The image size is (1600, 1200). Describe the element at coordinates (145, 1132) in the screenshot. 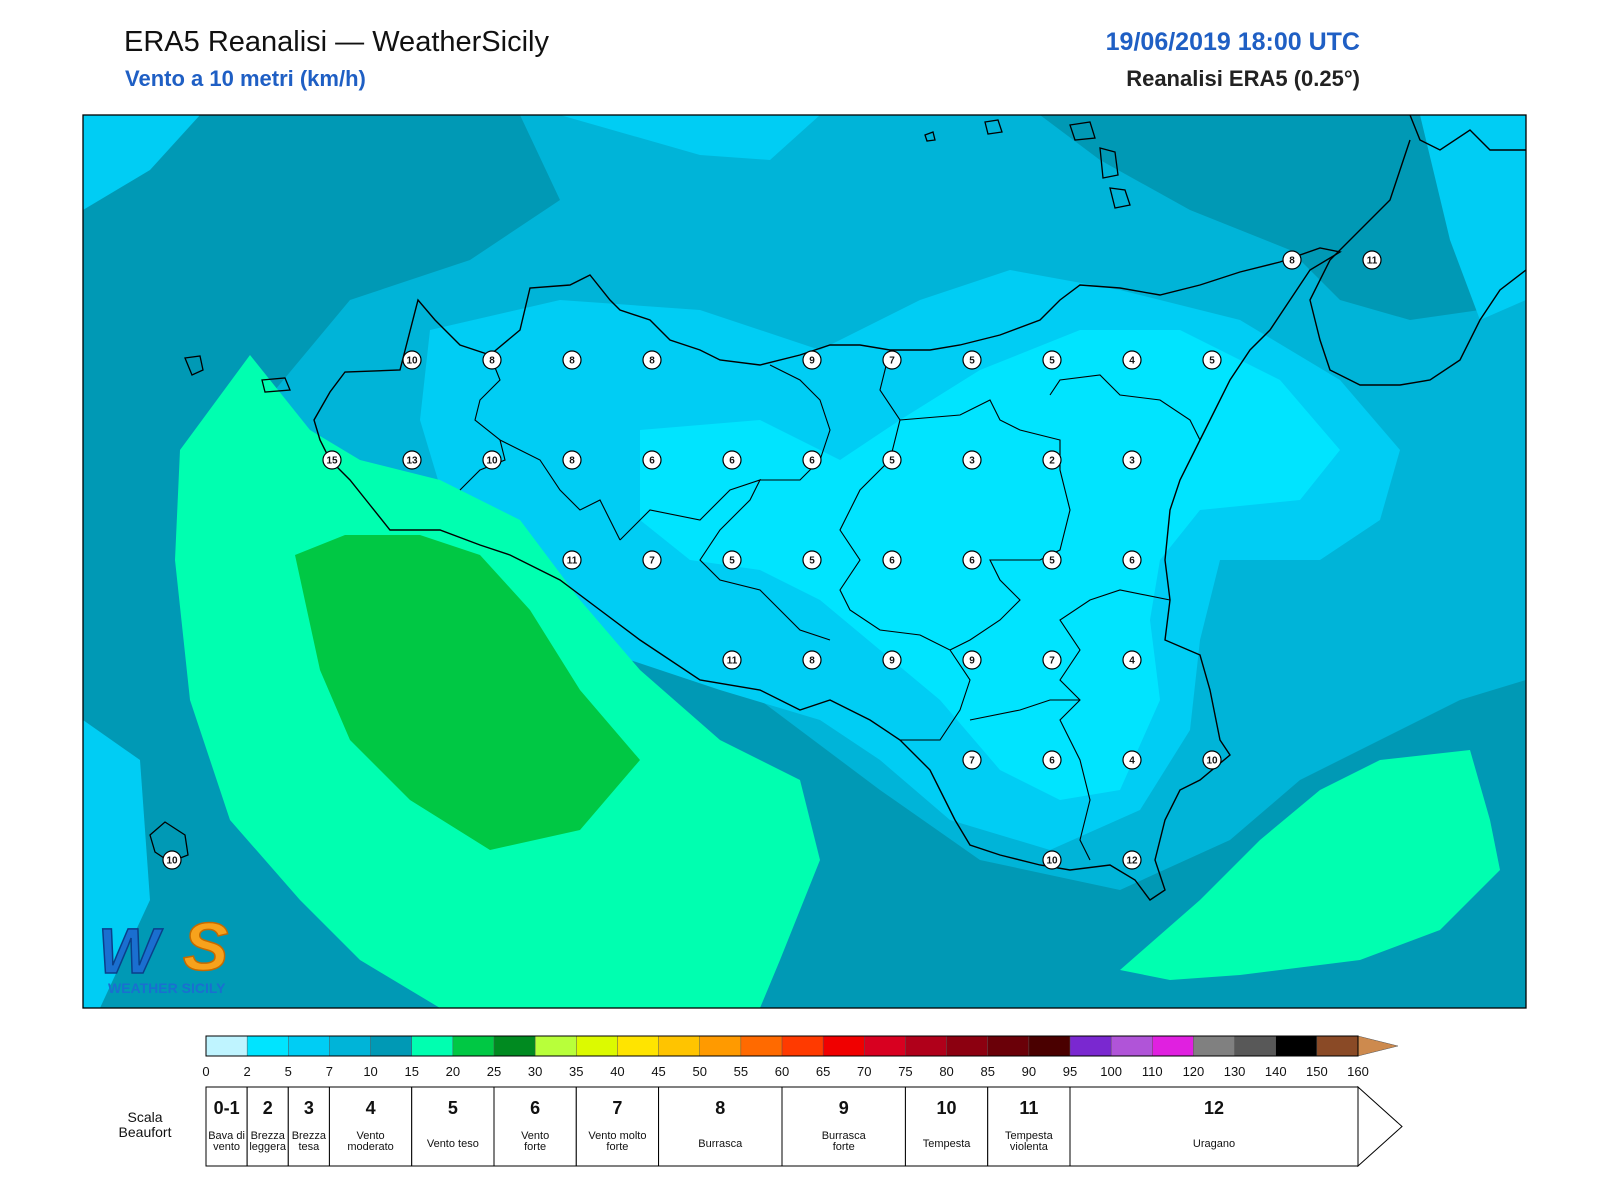

I see `beaufort-title: Beaufort` at that location.